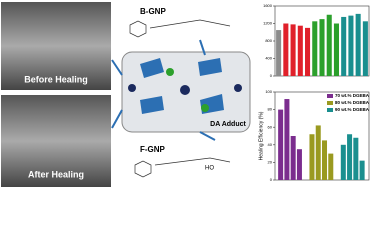 The image size is (371, 240). Describe the element at coordinates (56, 46) in the screenshot. I see `photo-before` at that location.